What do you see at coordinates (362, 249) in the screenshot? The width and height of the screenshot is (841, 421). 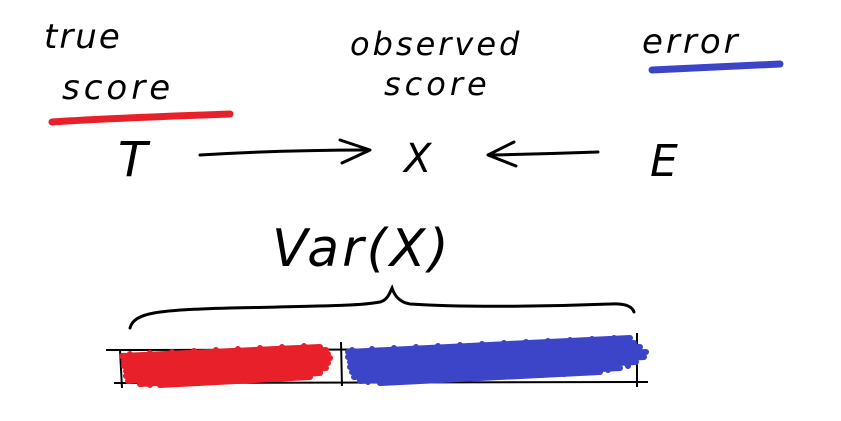 I see `variance-label: Var(X)` at bounding box center [362, 249].